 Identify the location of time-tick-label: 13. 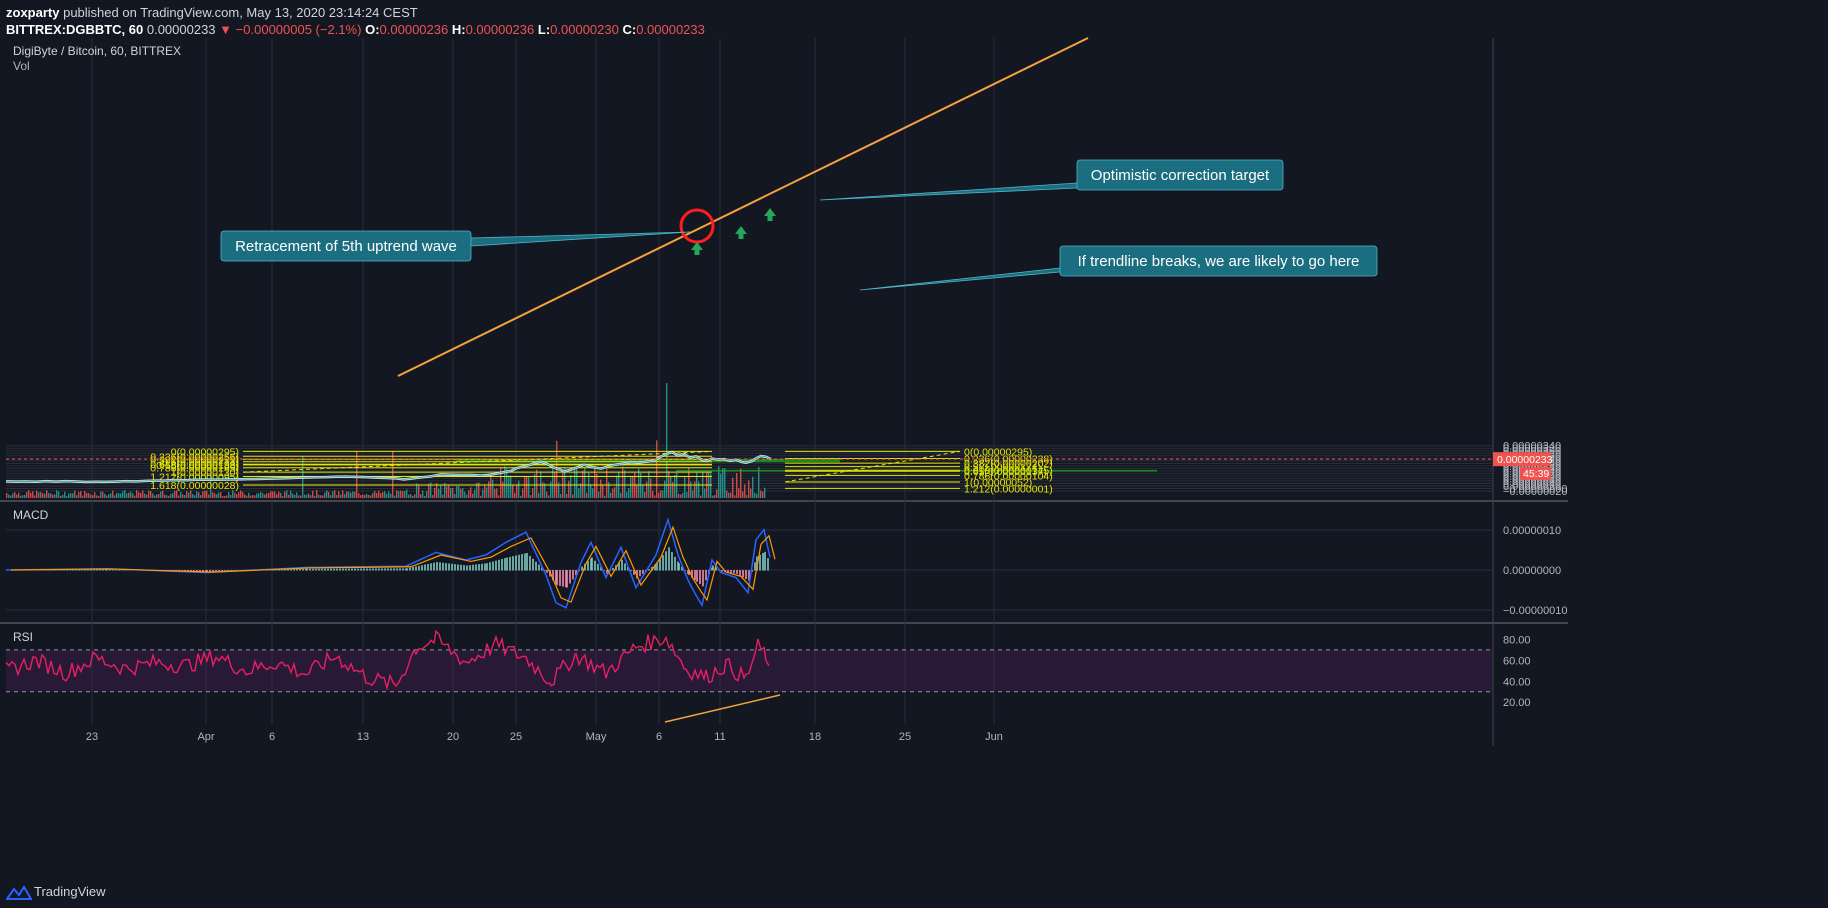
(363, 737).